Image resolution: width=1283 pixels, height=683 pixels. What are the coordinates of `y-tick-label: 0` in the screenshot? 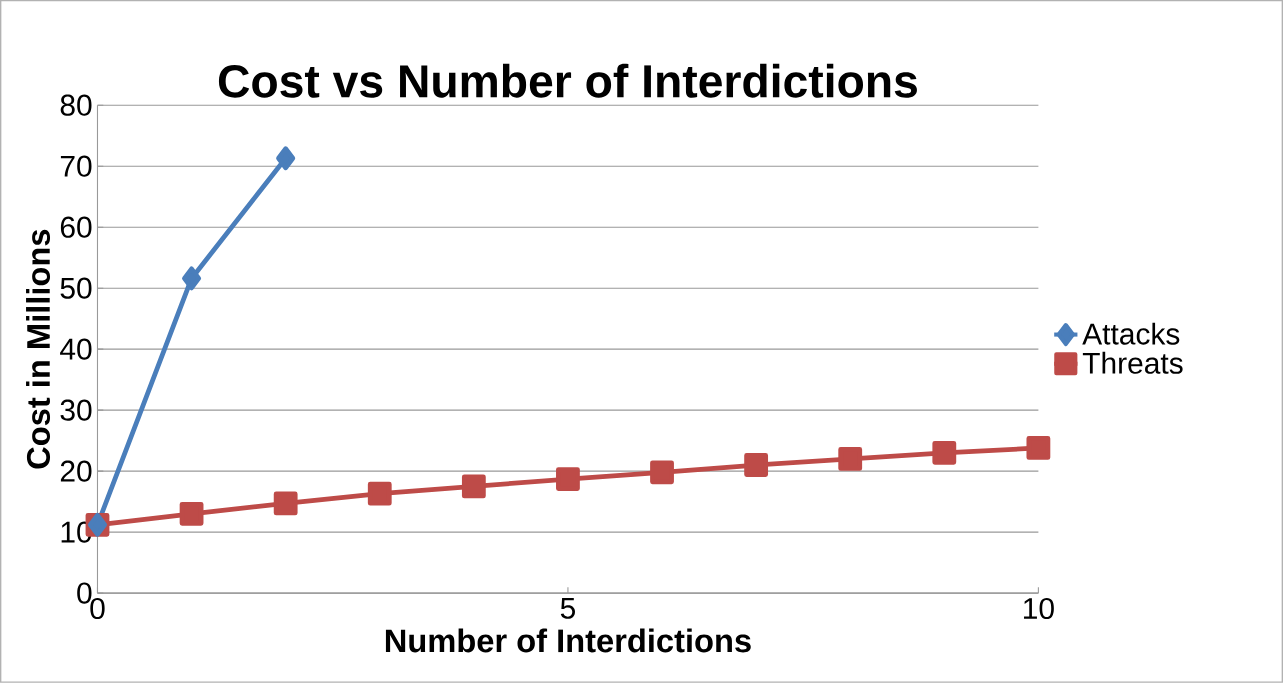 It's located at (84, 593).